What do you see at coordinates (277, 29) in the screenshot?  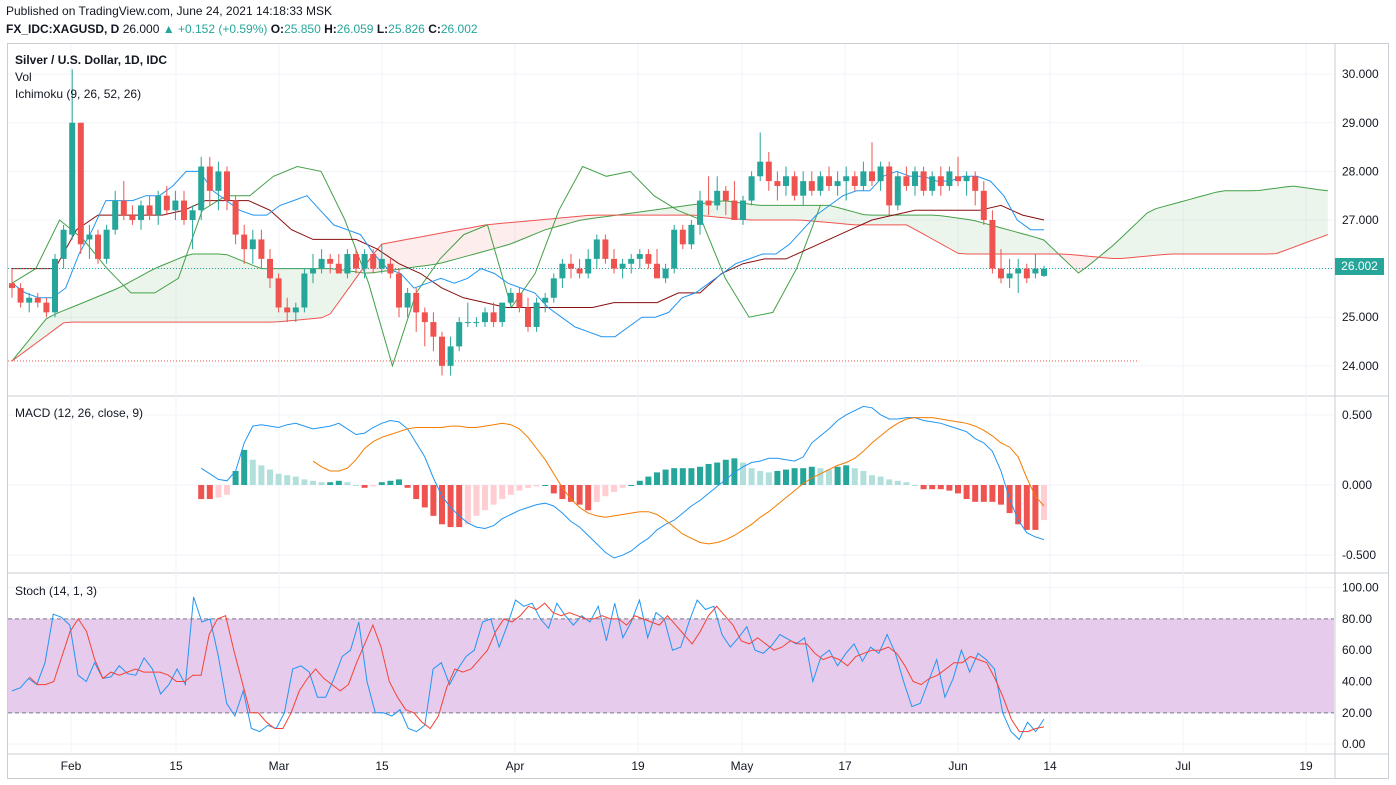 I see `open-label: O:` at bounding box center [277, 29].